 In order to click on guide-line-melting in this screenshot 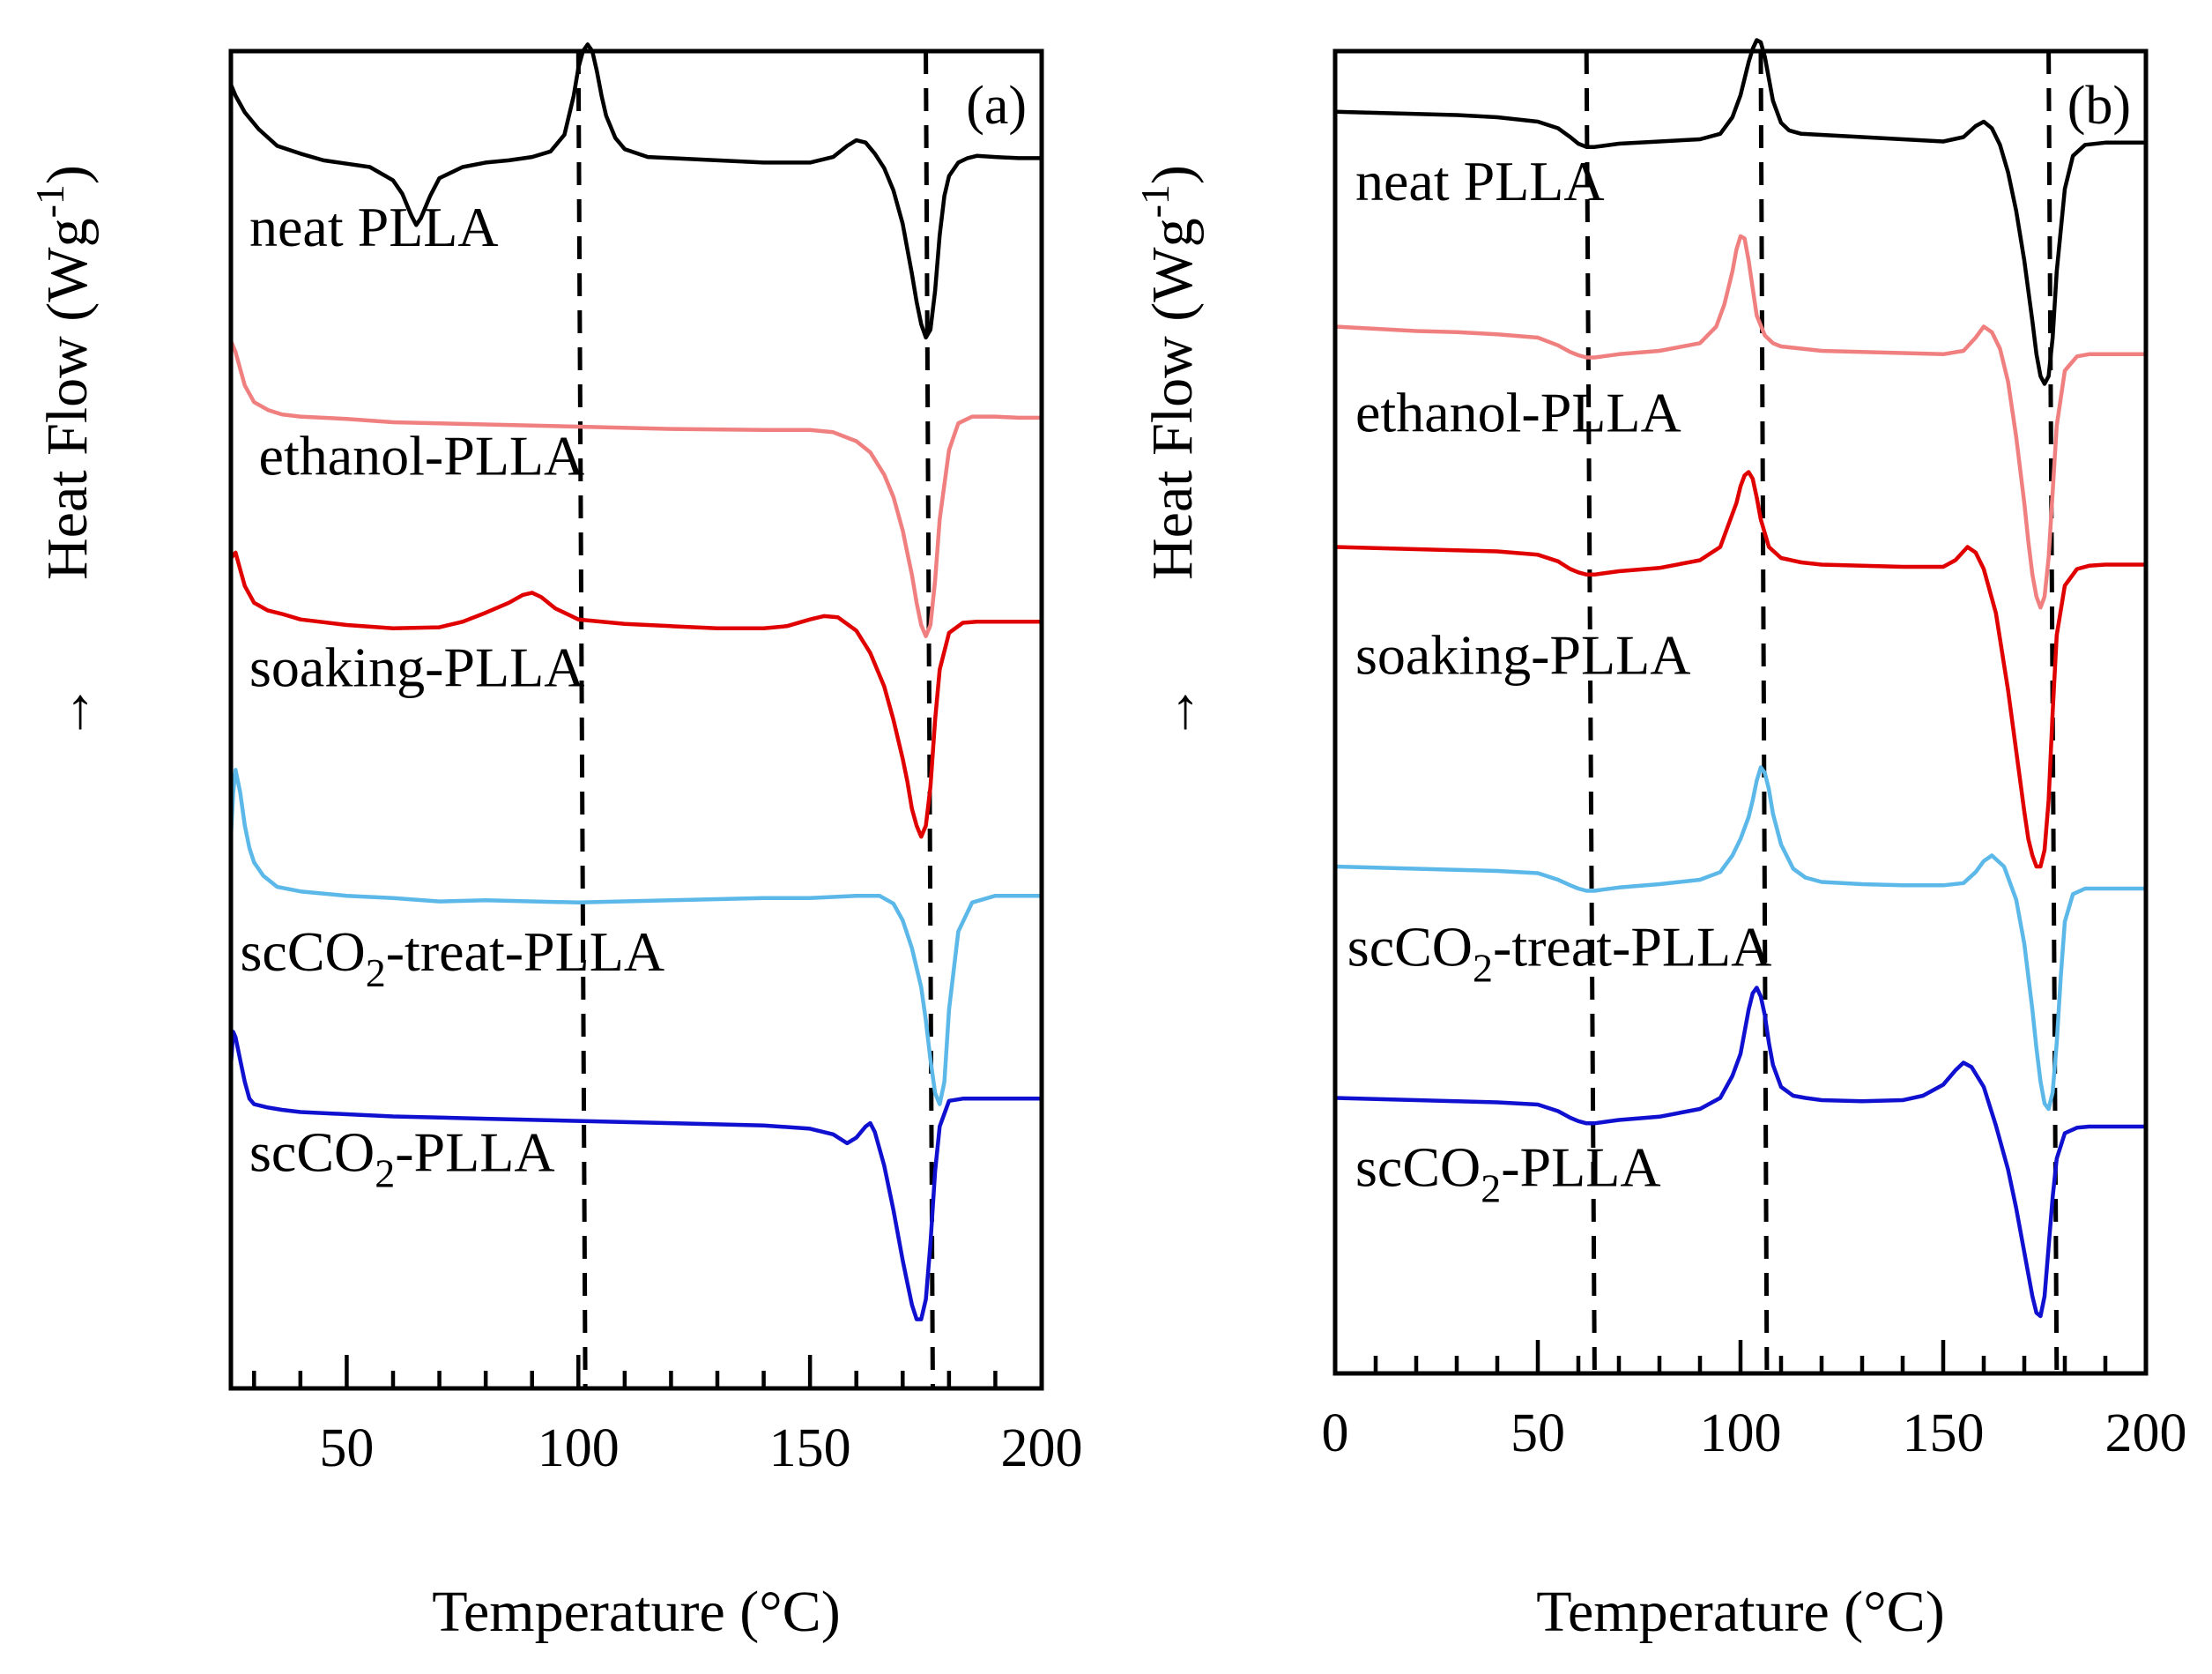, I will do `click(930, 719)`.